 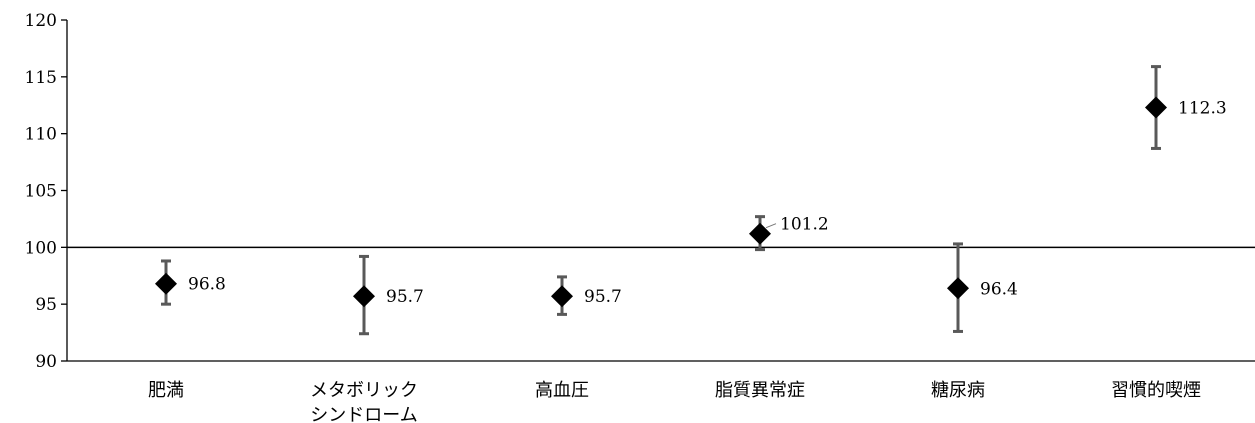 I want to click on data-label: 112.3, so click(x=1202, y=109).